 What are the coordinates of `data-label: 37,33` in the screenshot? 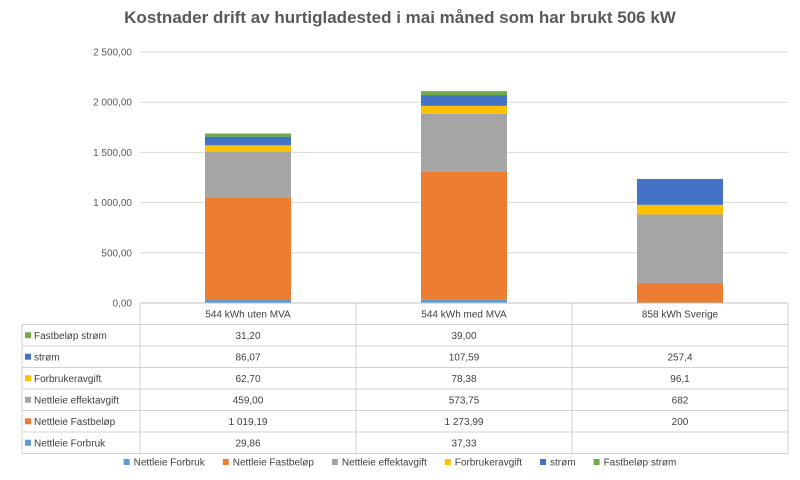 It's located at (463, 443).